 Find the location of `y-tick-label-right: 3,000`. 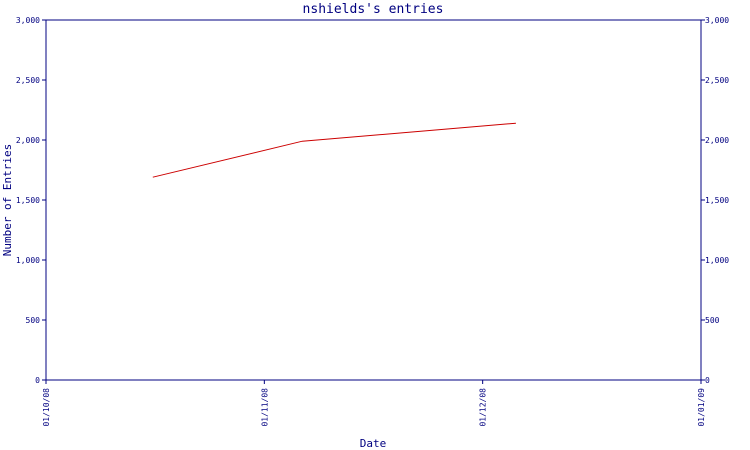

y-tick-label-right: 3,000 is located at coordinates (717, 20).